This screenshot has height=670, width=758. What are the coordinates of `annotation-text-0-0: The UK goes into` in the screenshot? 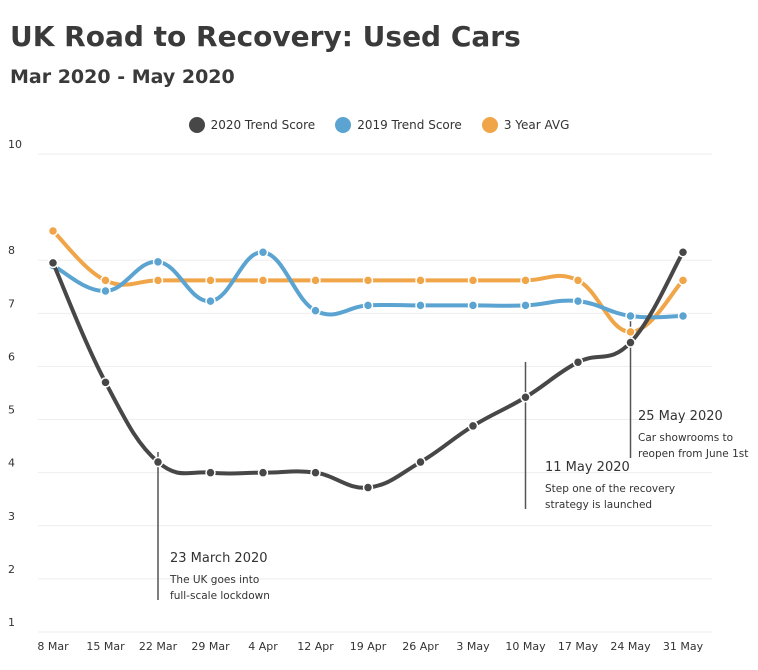 It's located at (214, 580).